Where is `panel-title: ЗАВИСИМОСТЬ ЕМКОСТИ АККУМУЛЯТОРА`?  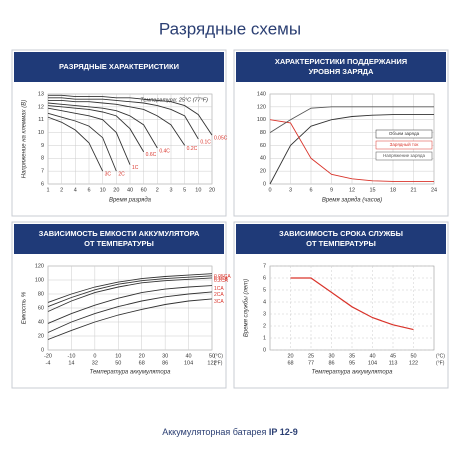 panel-title: ЗАВИСИМОСТЬ ЕМКОСТИ АККУМУЛЯТОРА is located at coordinates (119, 233).